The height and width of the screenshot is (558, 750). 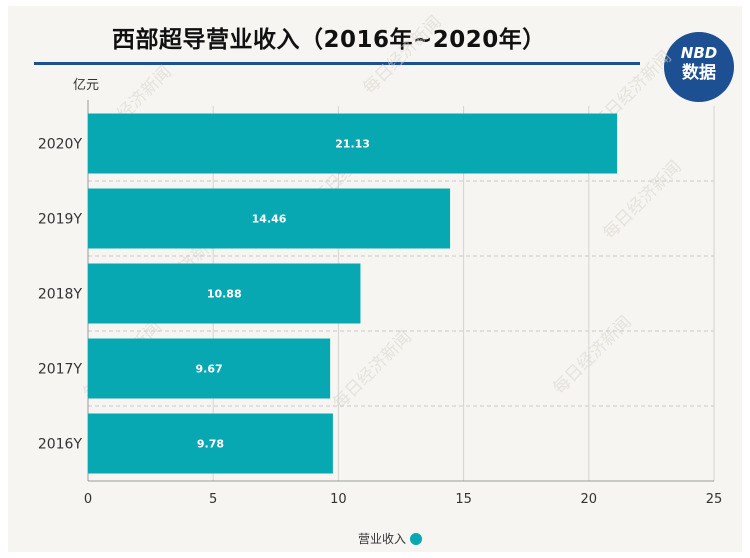 I want to click on x-tick-label: 0, so click(x=88, y=499).